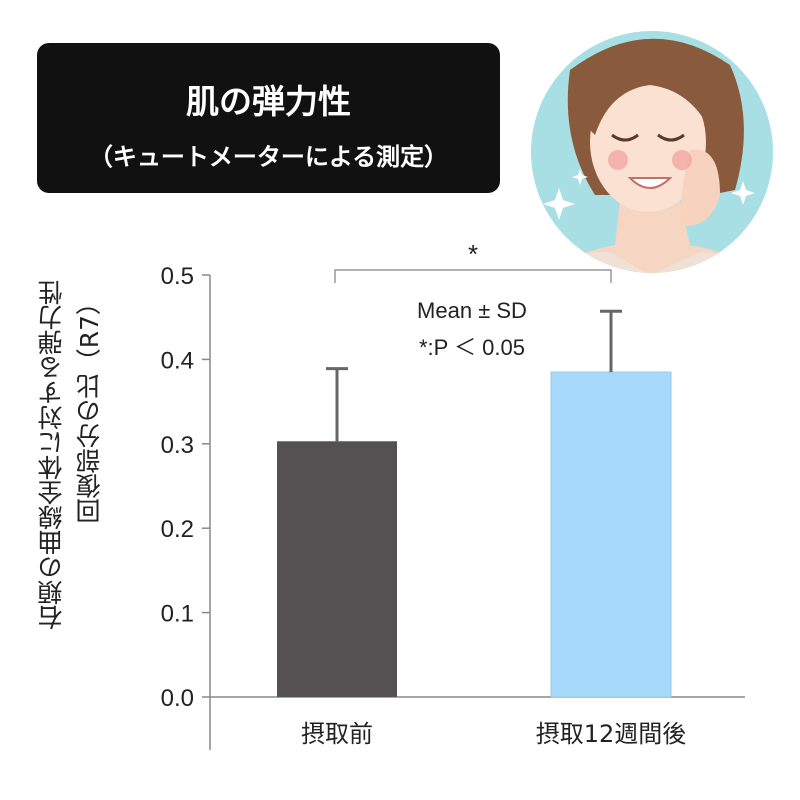 The image size is (800, 800). Describe the element at coordinates (268, 101) in the screenshot. I see `chart-title: 肌の弾力性` at that location.